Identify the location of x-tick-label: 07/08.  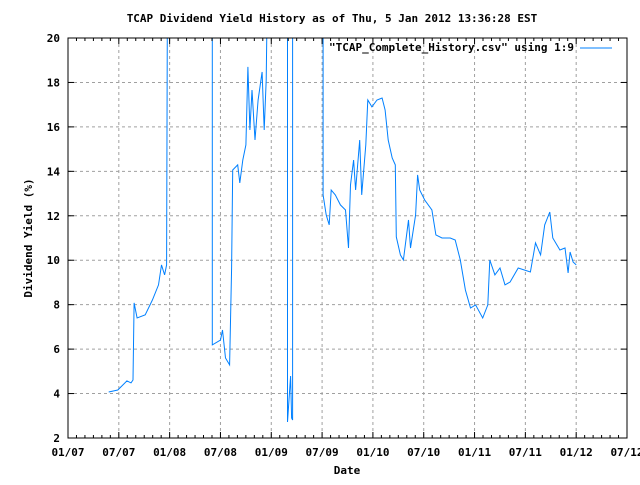
(220, 452).